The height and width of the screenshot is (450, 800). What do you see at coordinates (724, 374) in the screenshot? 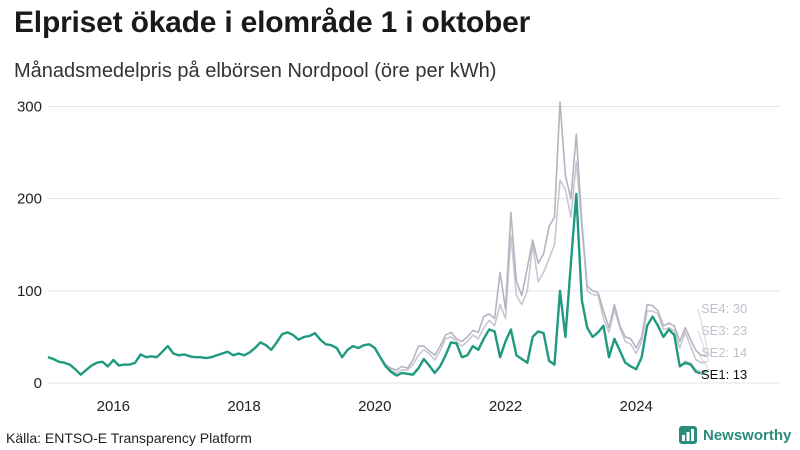
I see `end-label-se1: SE1: 13` at bounding box center [724, 374].